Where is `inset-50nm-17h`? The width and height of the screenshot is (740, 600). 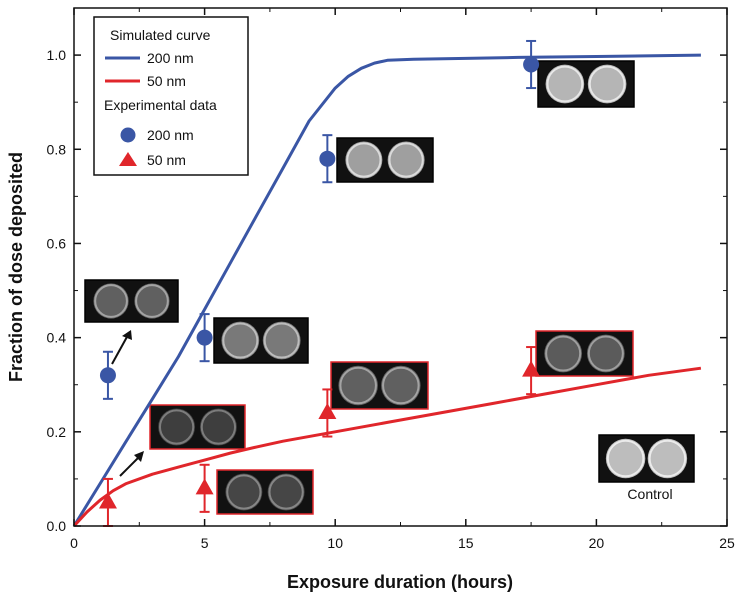 inset-50nm-17h is located at coordinates (584, 353).